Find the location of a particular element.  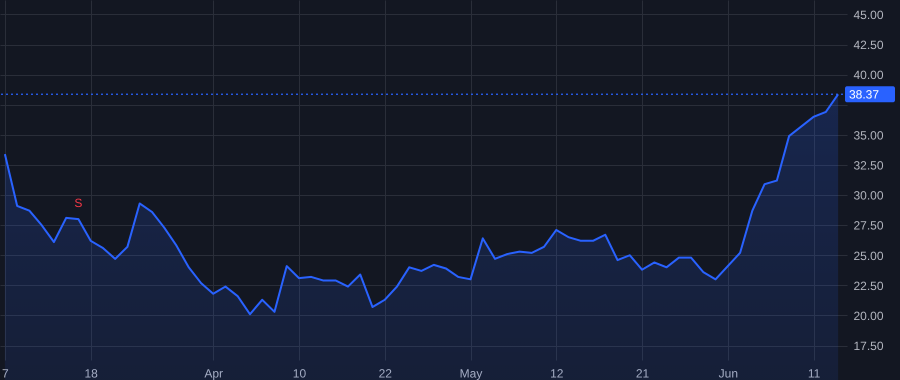

x-tick-label: 11 is located at coordinates (814, 373).